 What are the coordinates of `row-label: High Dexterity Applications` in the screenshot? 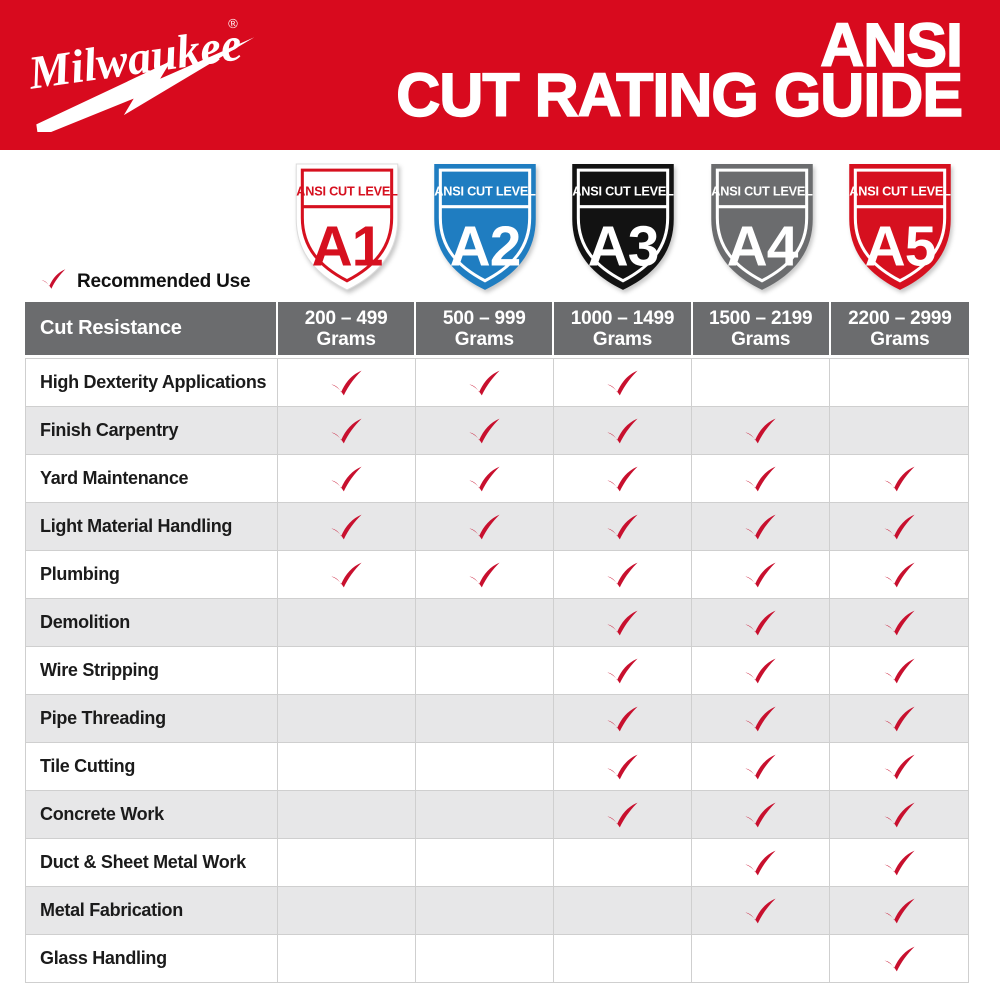 It's located at (152, 382).